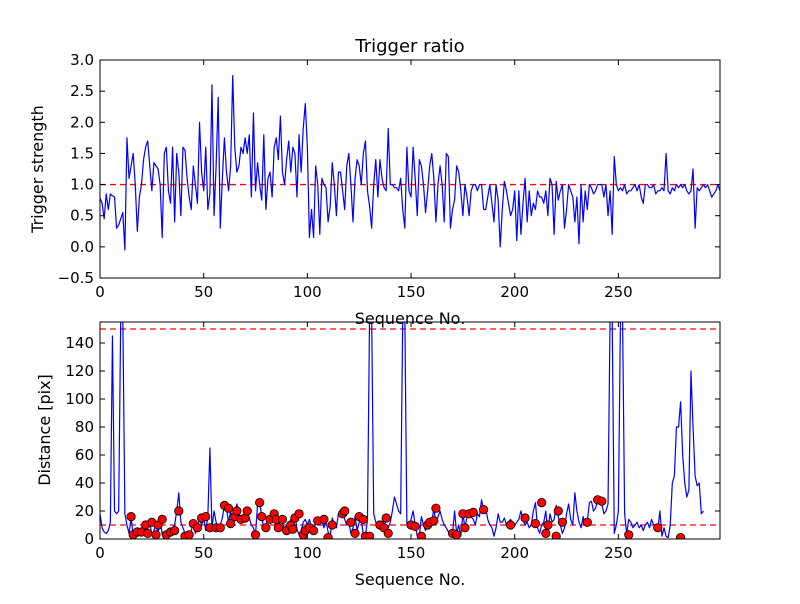 This screenshot has width=800, height=604. What do you see at coordinates (82, 153) in the screenshot?
I see `y-tick-label: 1.5` at bounding box center [82, 153].